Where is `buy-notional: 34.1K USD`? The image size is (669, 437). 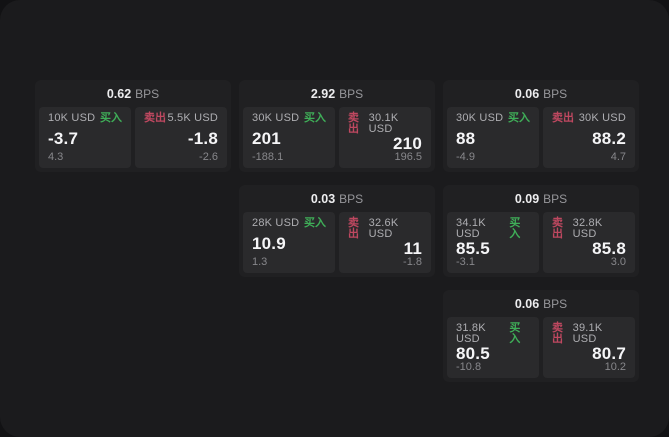
buy-notional: 34.1K USD is located at coordinates (471, 228).